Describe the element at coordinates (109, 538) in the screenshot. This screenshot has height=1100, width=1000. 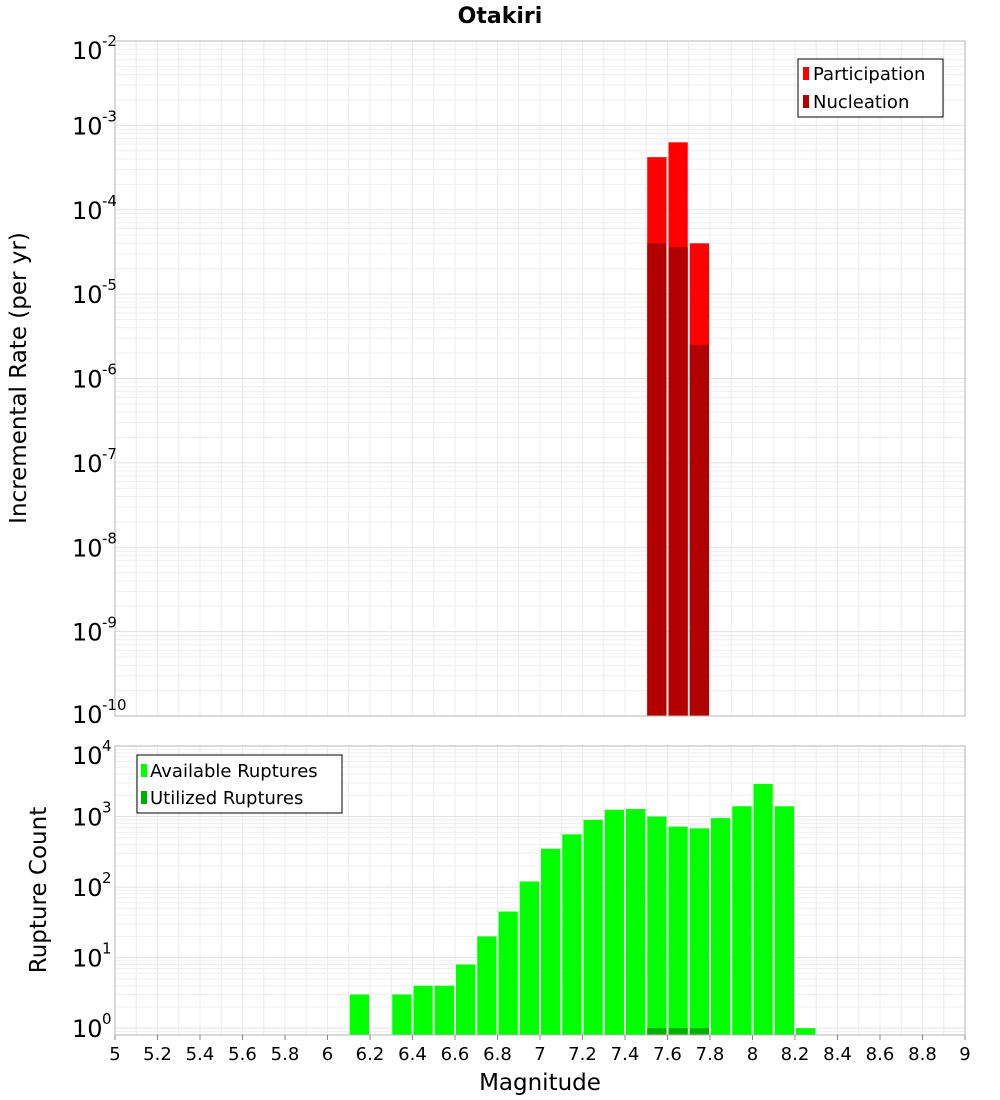
I see `y-tick-exponent: -8` at that location.